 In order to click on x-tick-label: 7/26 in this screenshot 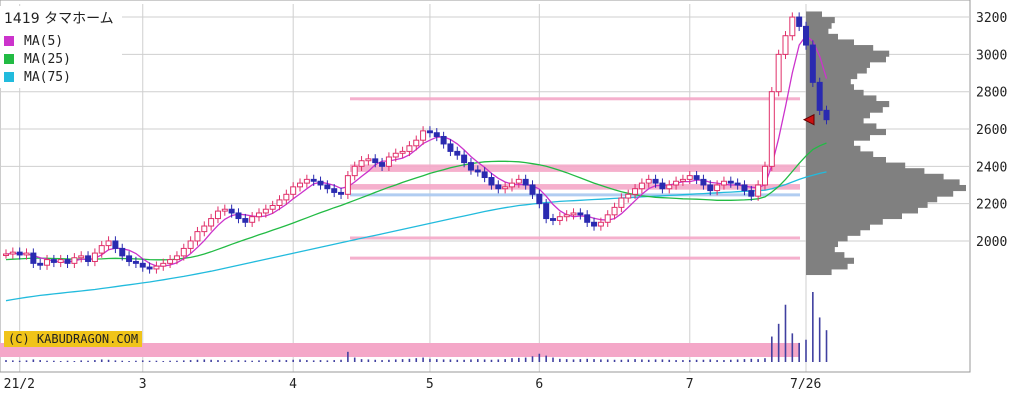, I will do `click(805, 384)`.